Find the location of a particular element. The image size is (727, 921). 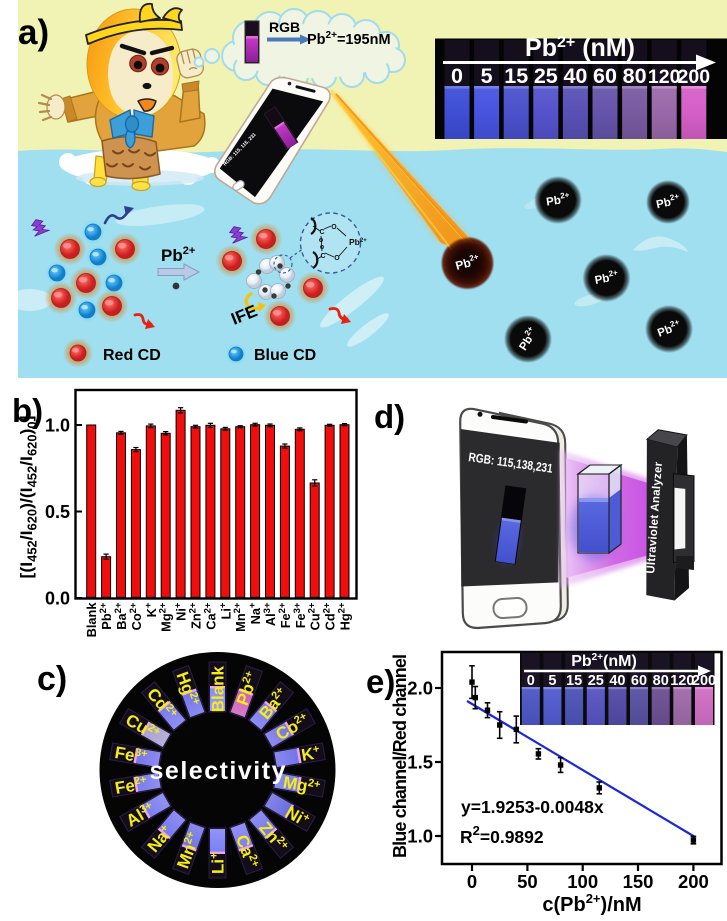

svg-text: K+ is located at coordinates (151, 609).